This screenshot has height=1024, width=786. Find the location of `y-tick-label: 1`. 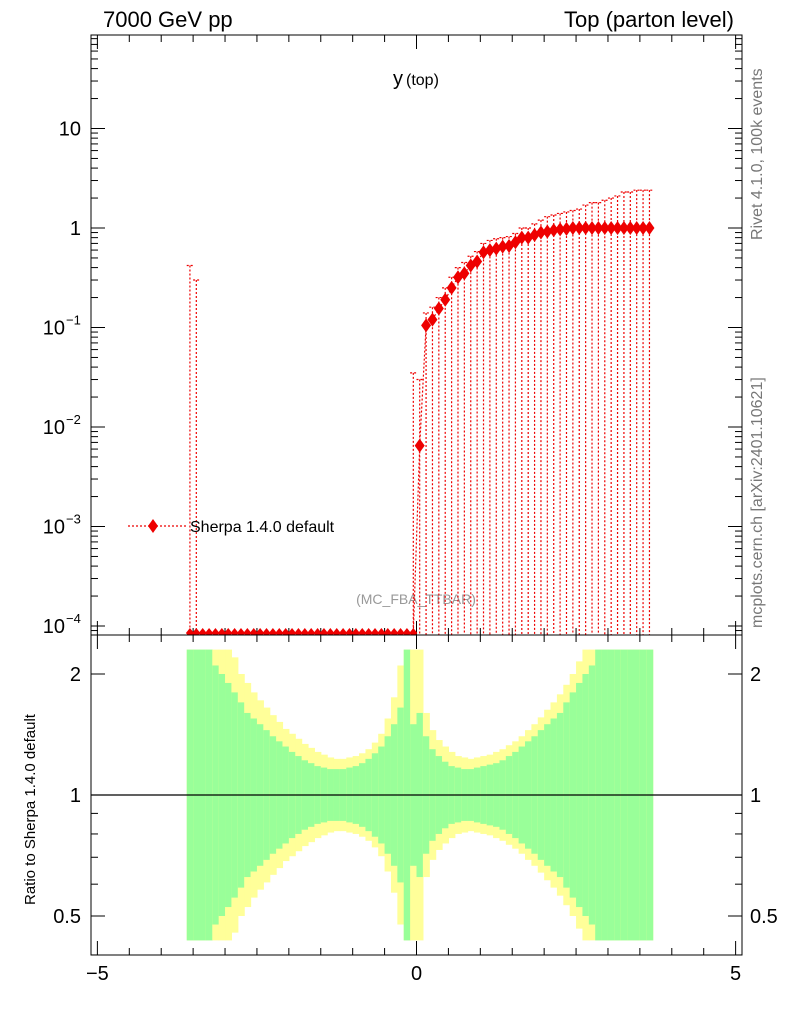

y-tick-label: 1 is located at coordinates (75, 229).